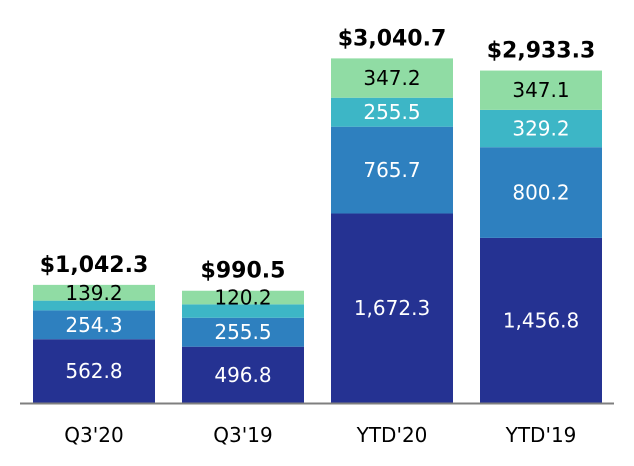 This screenshot has width=634, height=466. Describe the element at coordinates (392, 38) in the screenshot. I see `bar-total-label: $3,040.7` at that location.